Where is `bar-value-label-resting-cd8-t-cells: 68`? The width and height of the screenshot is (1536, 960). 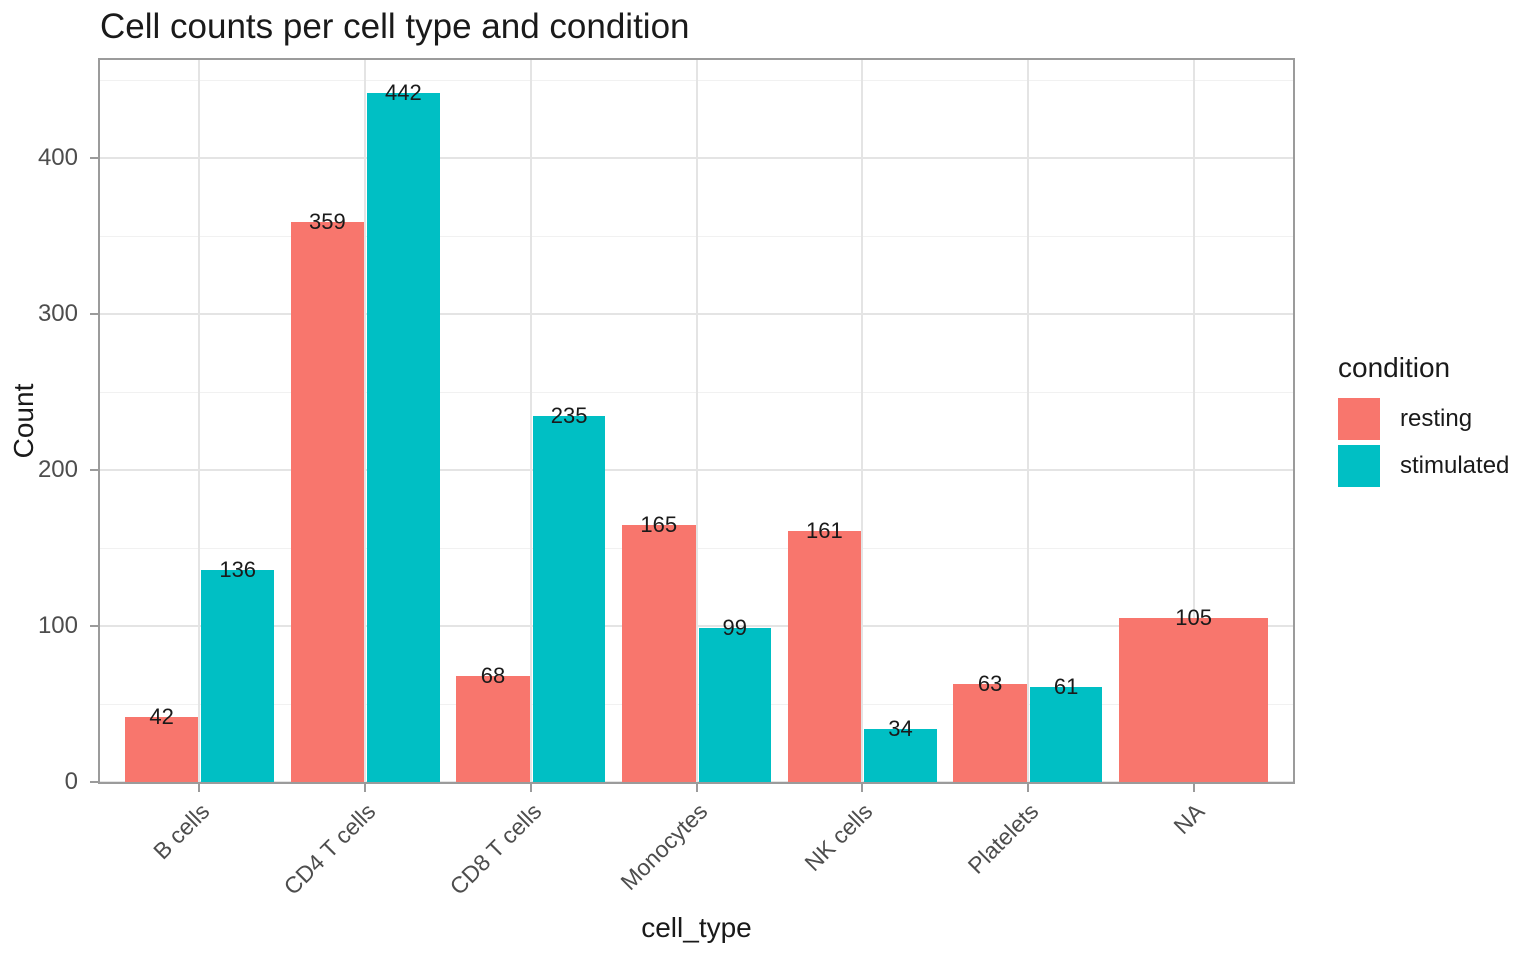
bar-value-label-resting-cd8-t-cells: 68 is located at coordinates (493, 675).